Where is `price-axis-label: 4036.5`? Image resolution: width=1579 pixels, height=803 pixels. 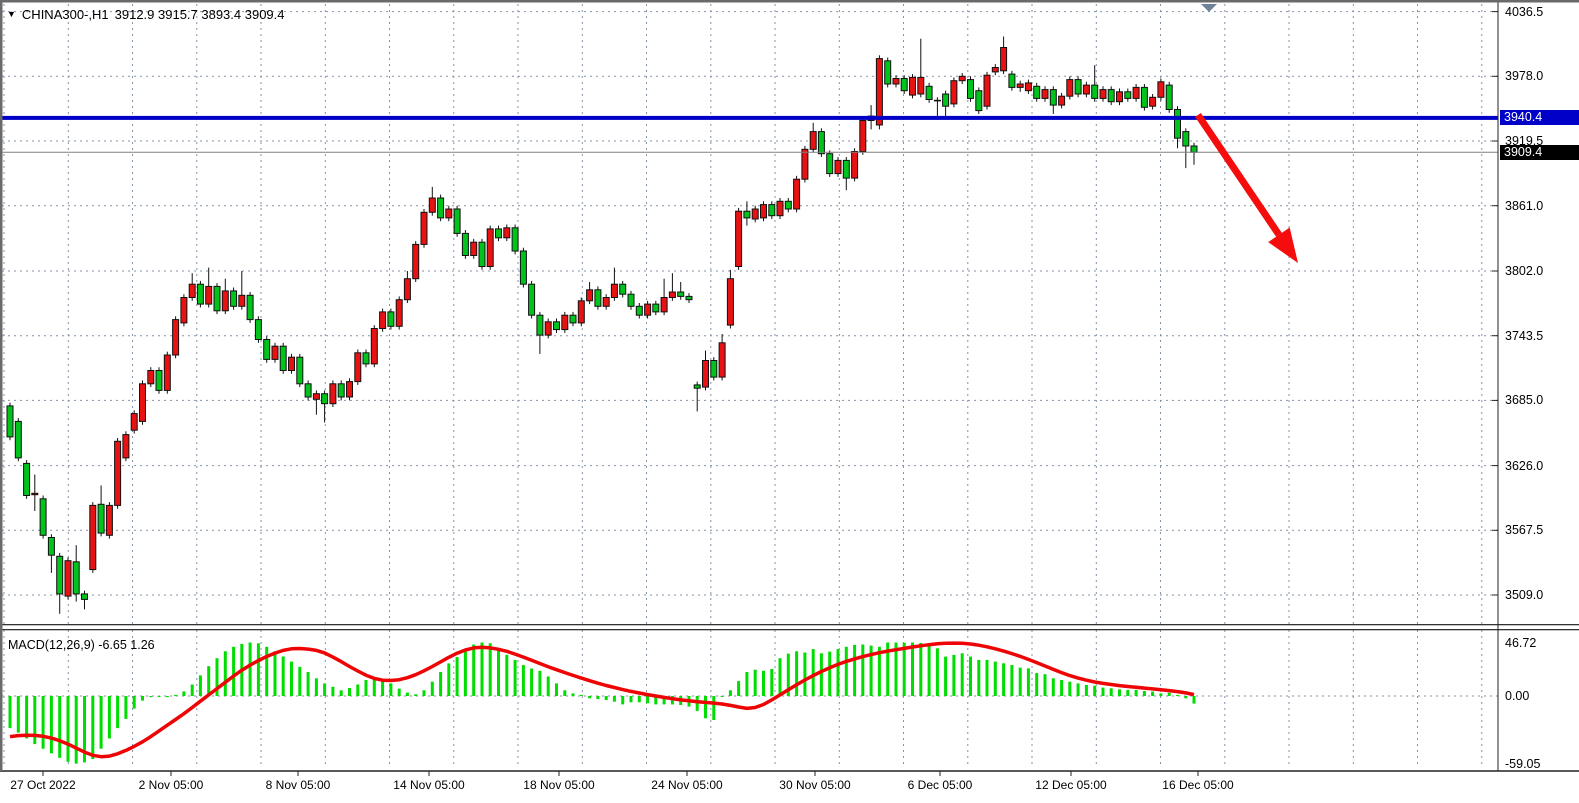
price-axis-label: 4036.5 is located at coordinates (1524, 11).